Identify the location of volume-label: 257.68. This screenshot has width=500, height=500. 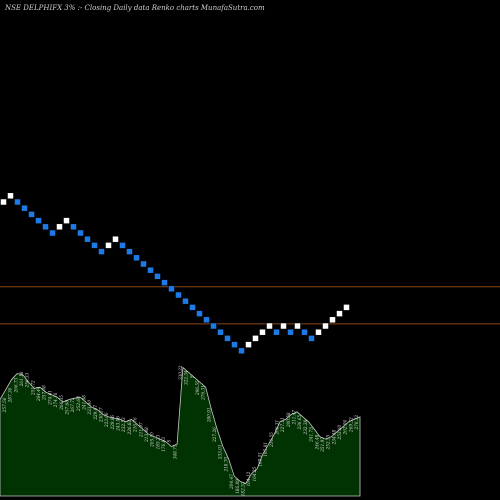
(67, 408).